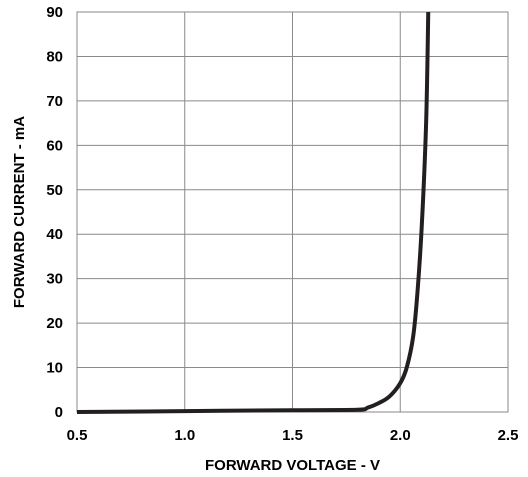  Describe the element at coordinates (59, 412) in the screenshot. I see `y-tick-label: 0` at that location.